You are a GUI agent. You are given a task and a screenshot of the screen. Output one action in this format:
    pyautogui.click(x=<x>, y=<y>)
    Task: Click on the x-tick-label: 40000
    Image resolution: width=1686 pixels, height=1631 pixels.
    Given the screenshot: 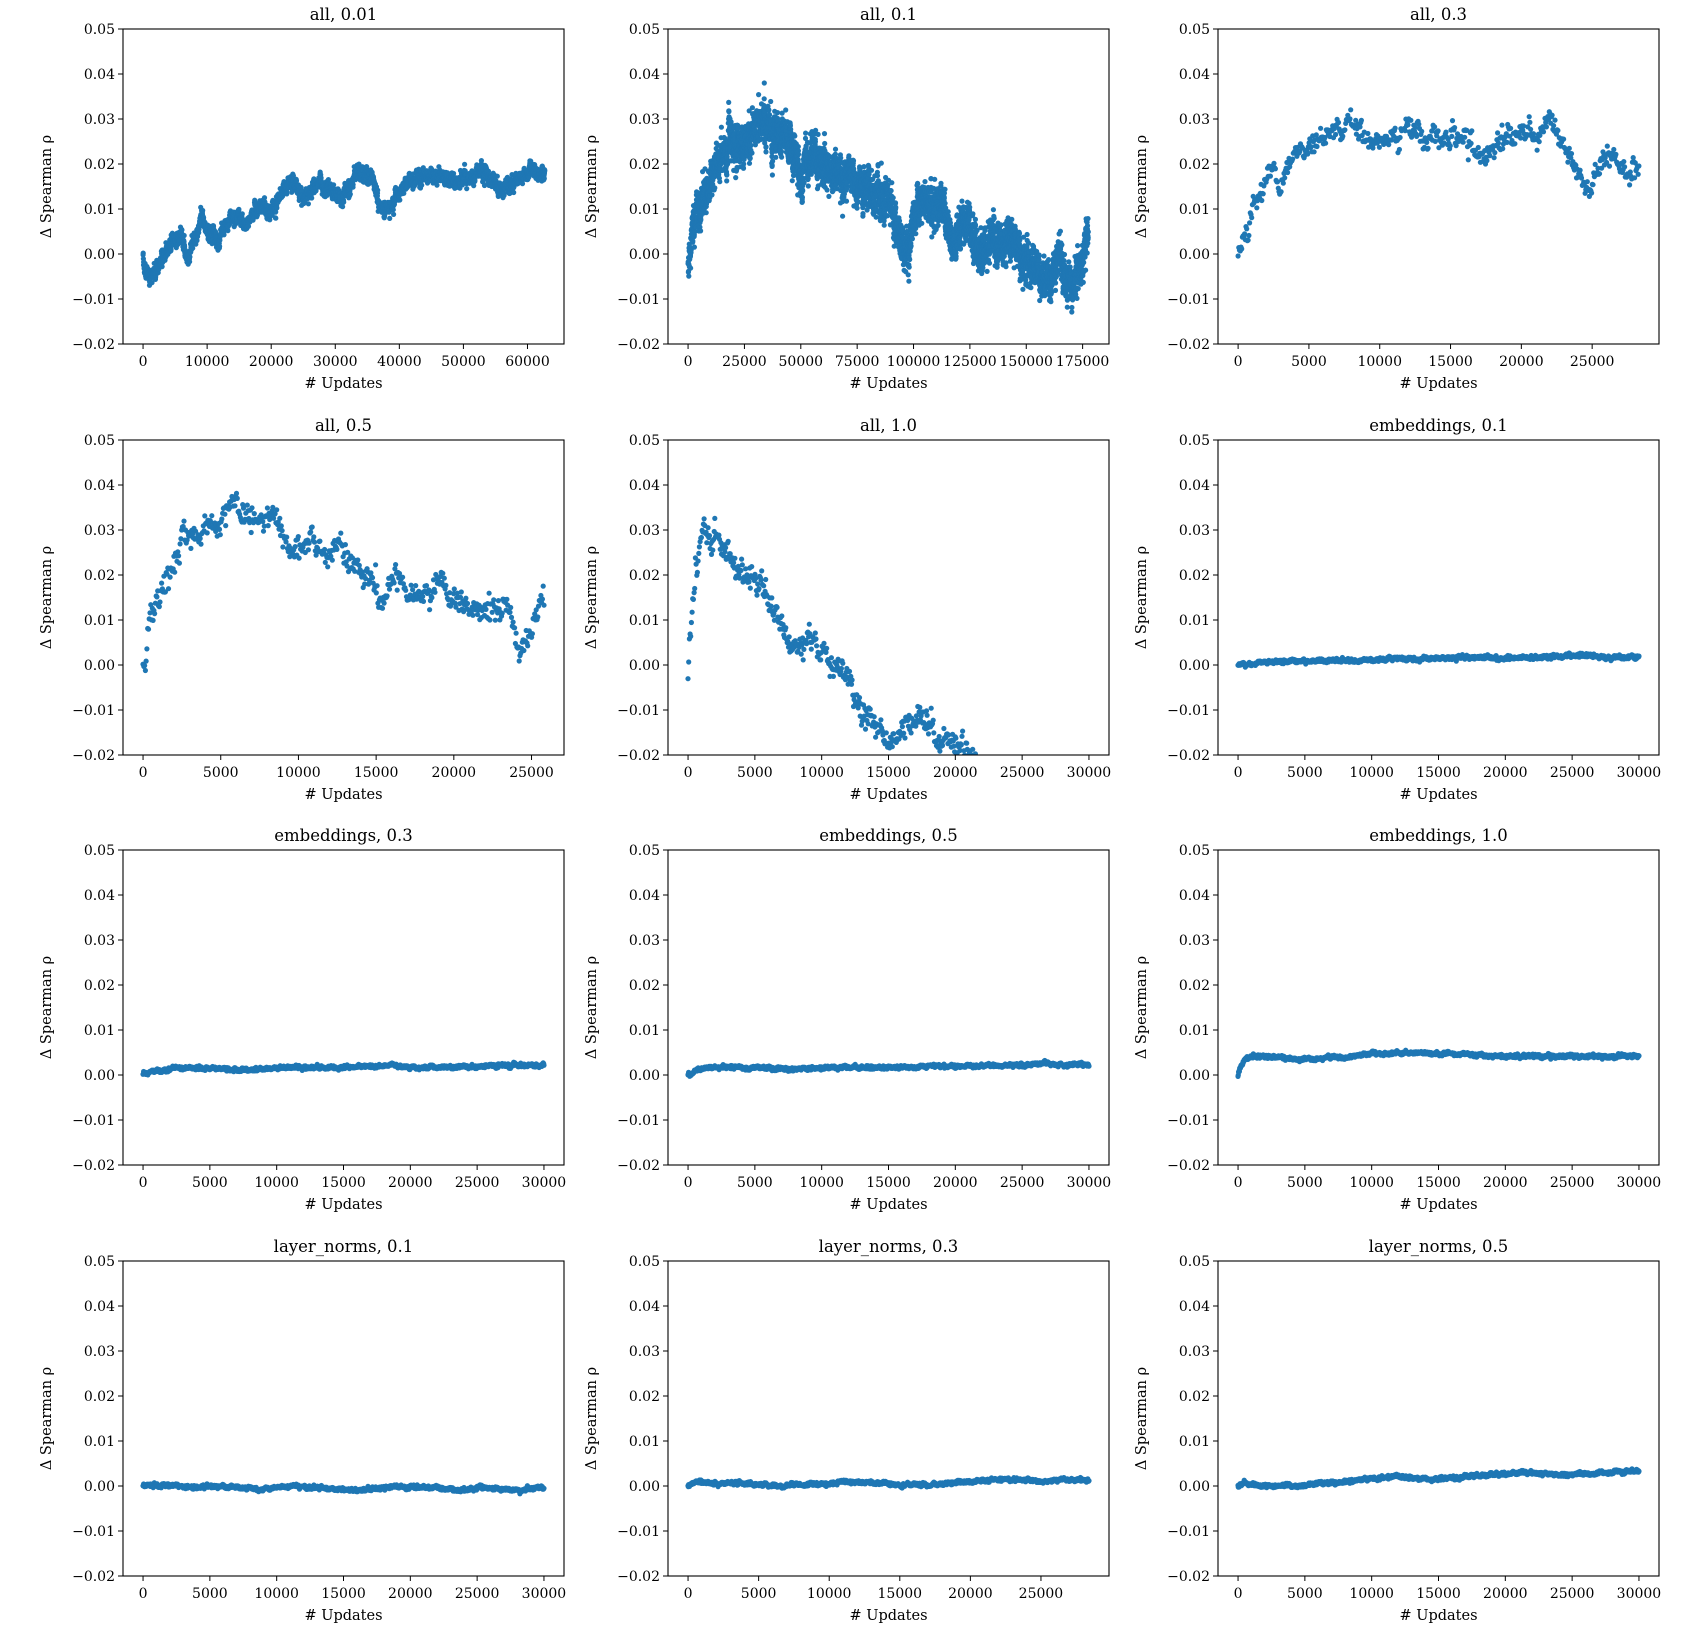 What is the action you would take?
    pyautogui.click(x=399, y=362)
    